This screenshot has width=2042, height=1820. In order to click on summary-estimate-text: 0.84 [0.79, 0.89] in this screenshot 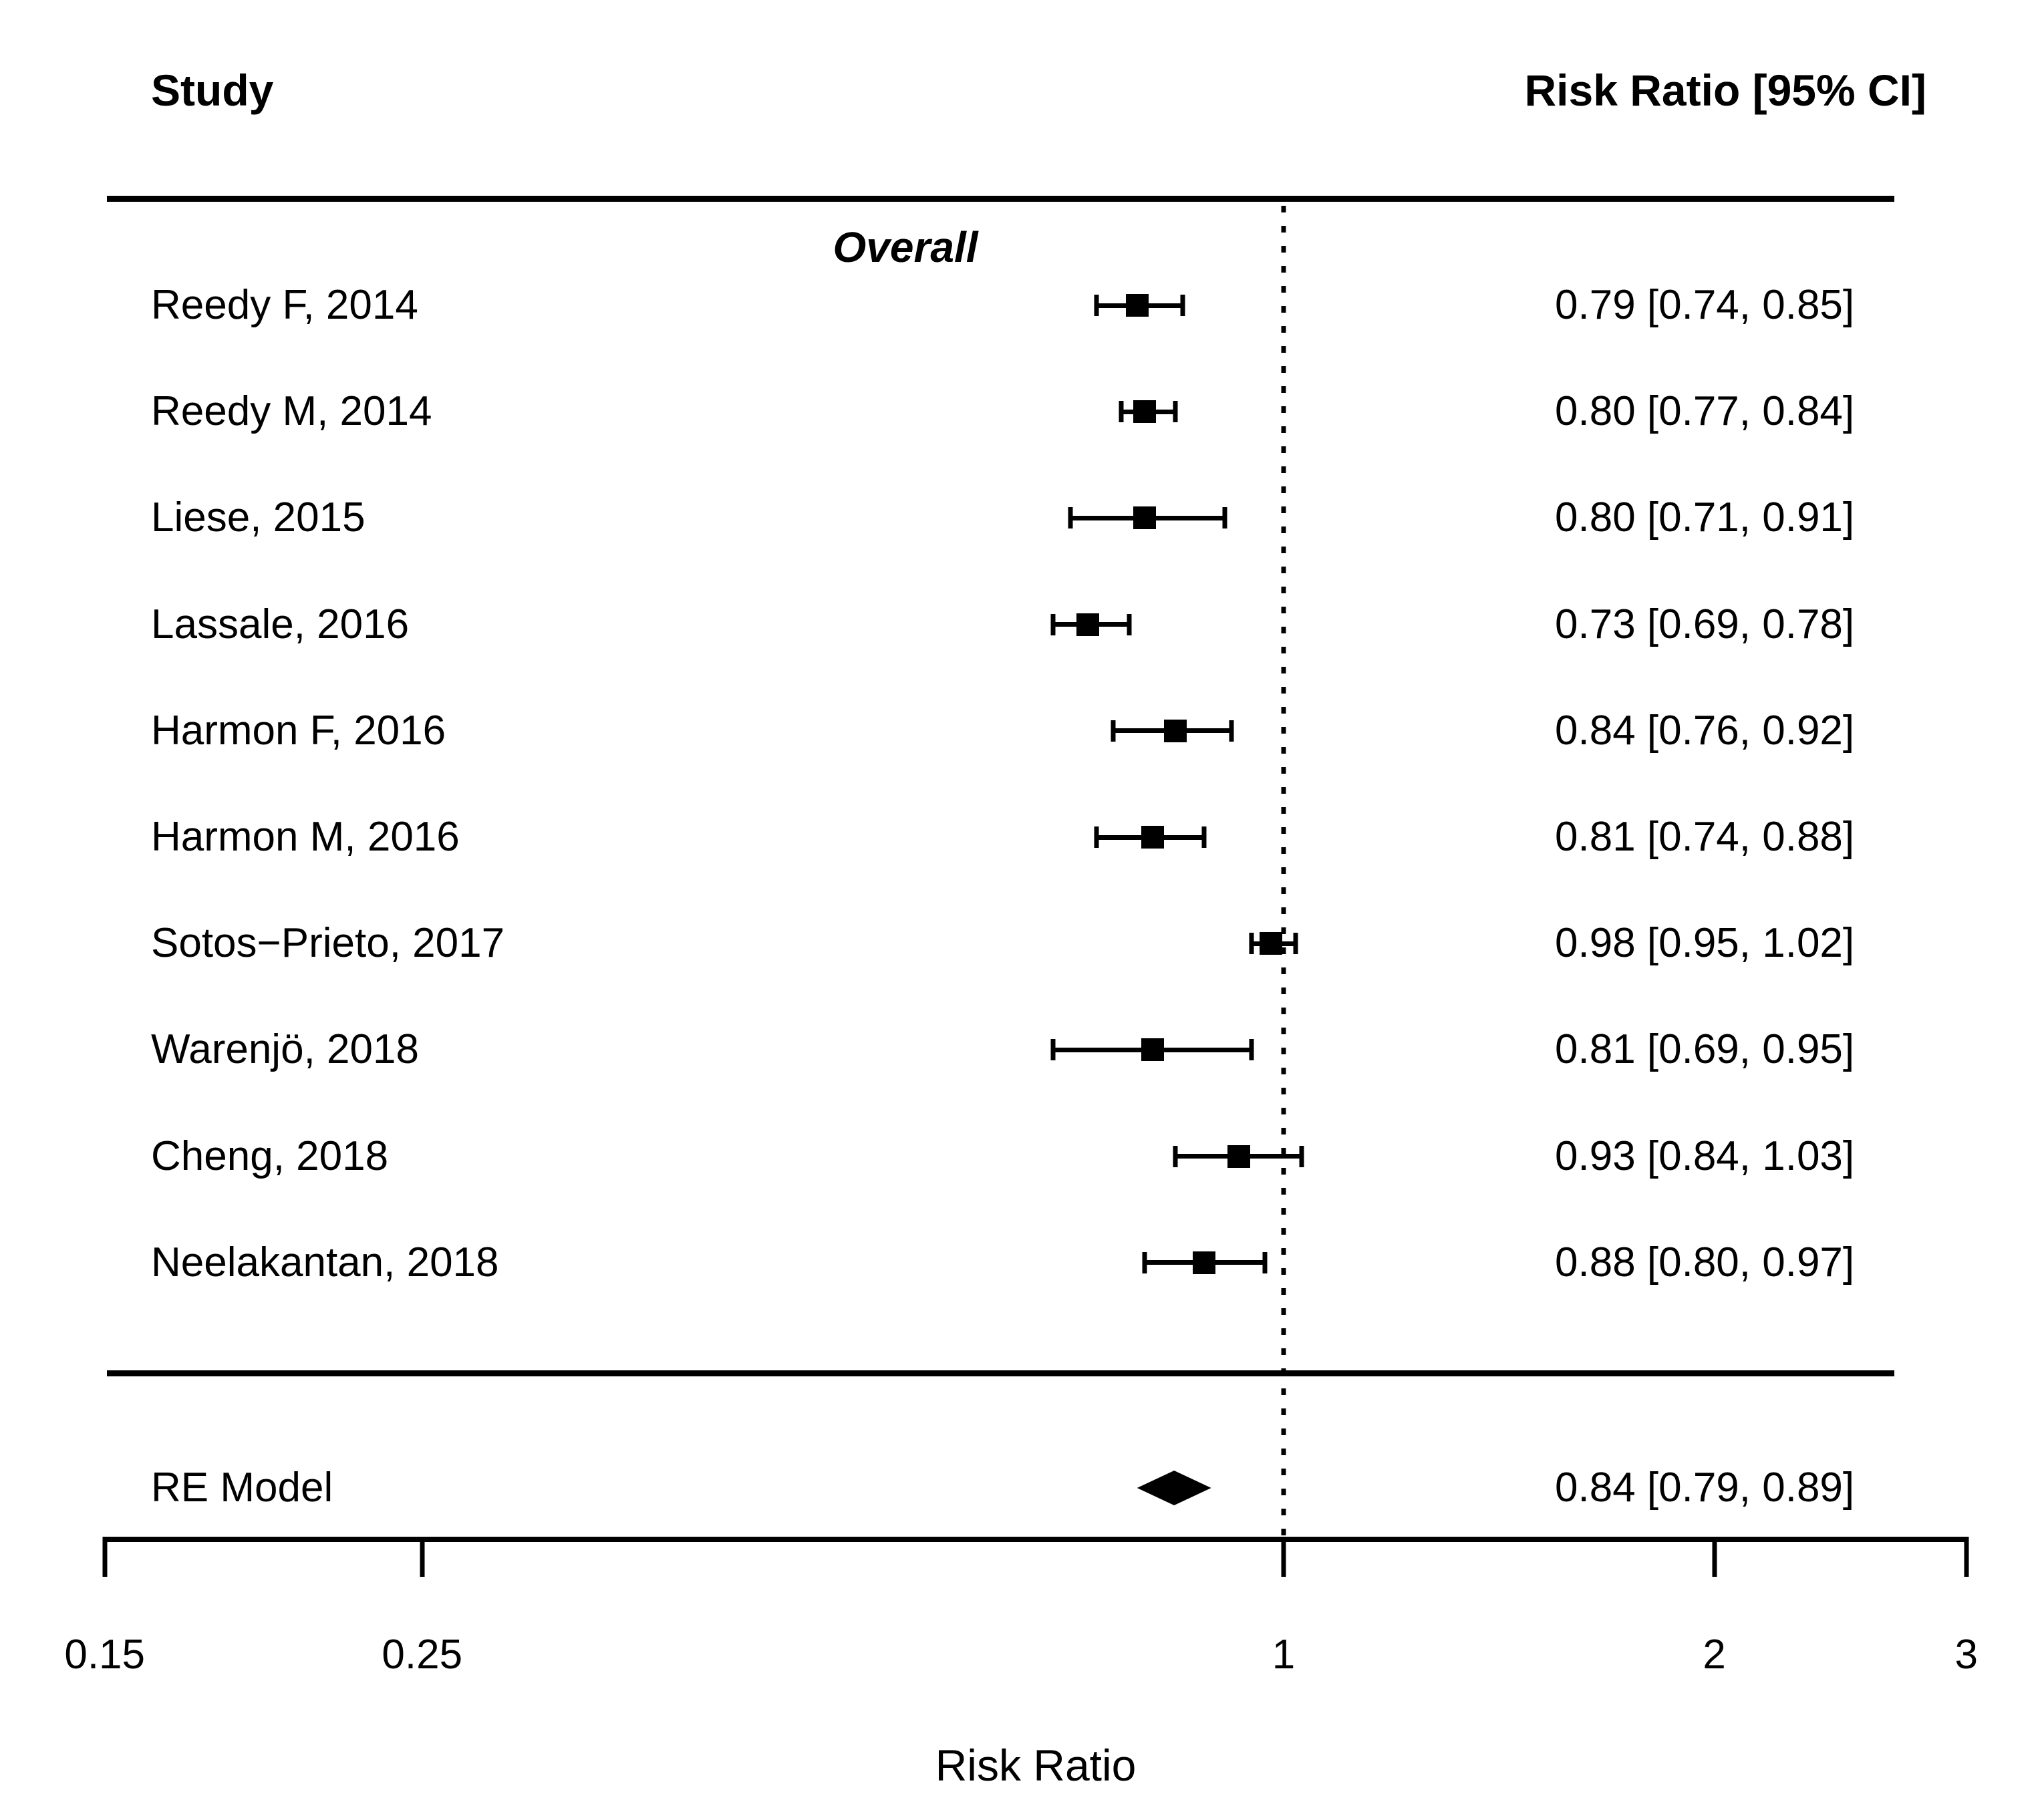, I will do `click(1705, 1488)`.